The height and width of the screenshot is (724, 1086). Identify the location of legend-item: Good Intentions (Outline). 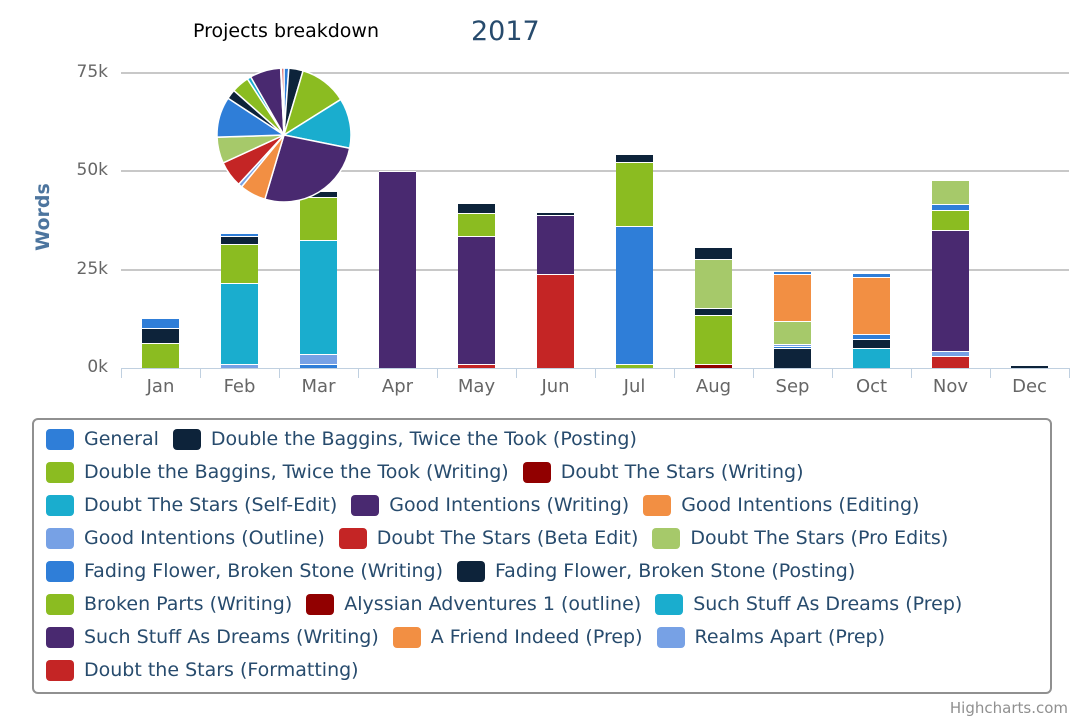
(185, 538).